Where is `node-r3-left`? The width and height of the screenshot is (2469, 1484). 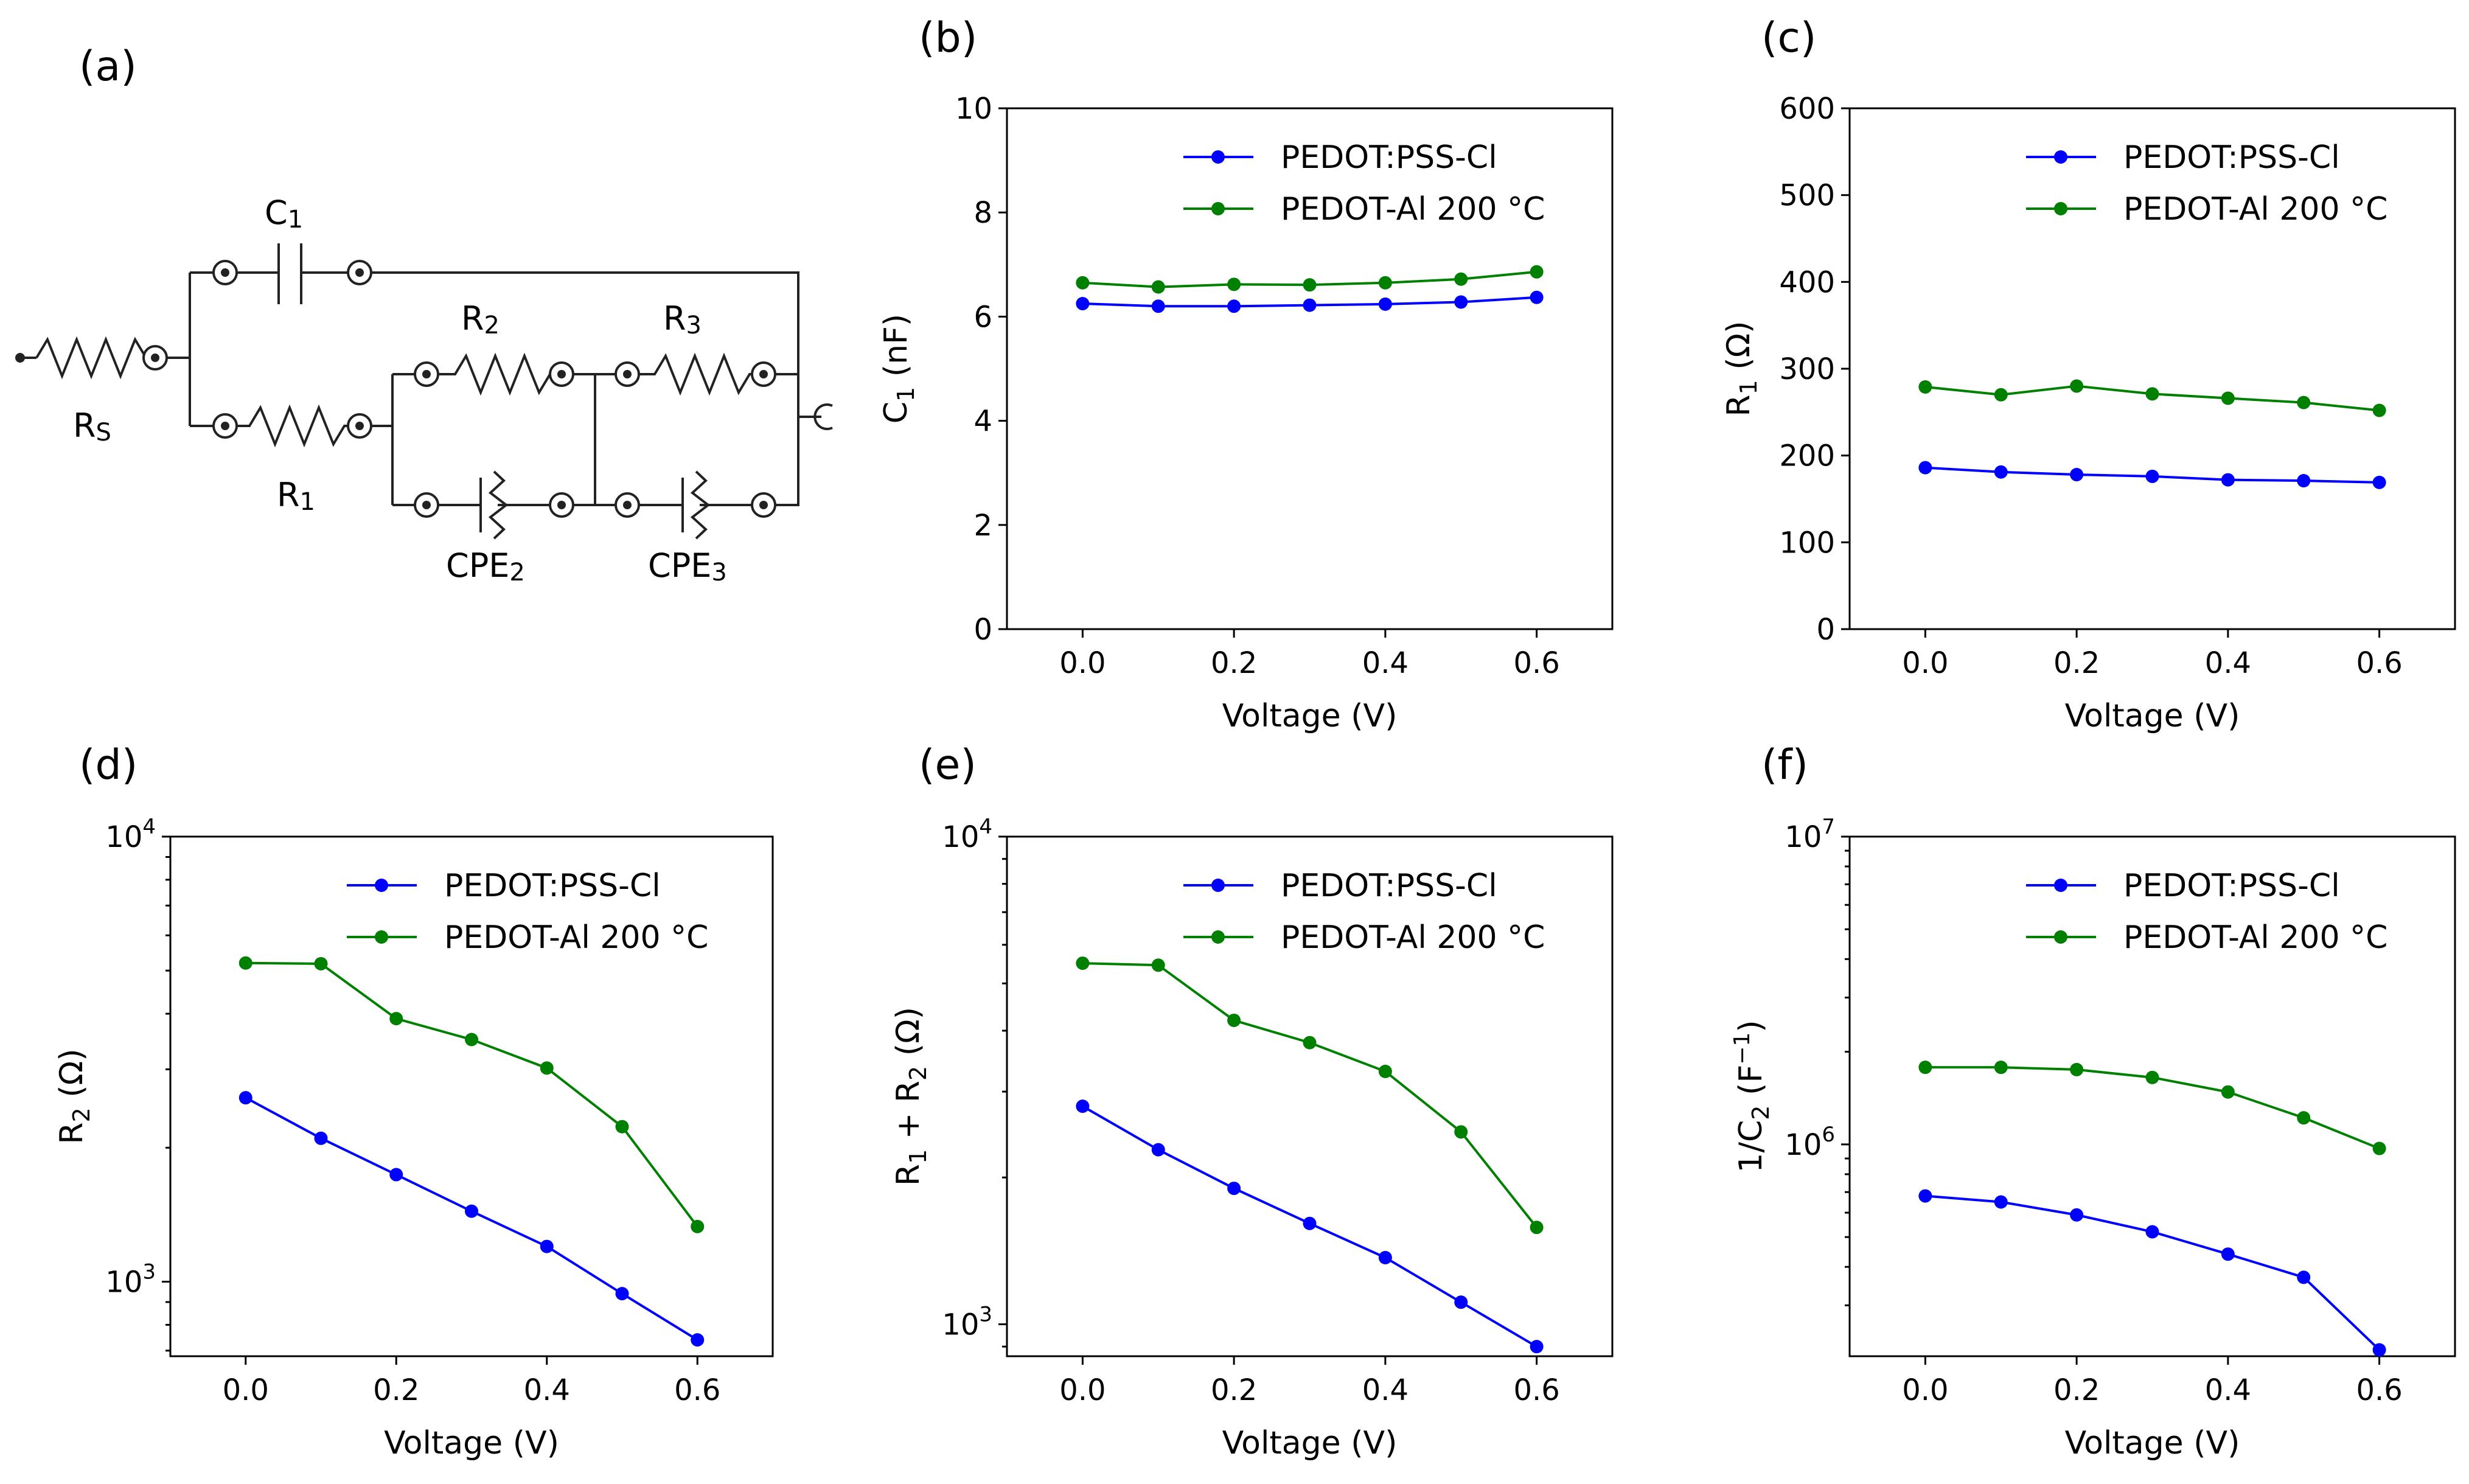
node-r3-left is located at coordinates (627, 374).